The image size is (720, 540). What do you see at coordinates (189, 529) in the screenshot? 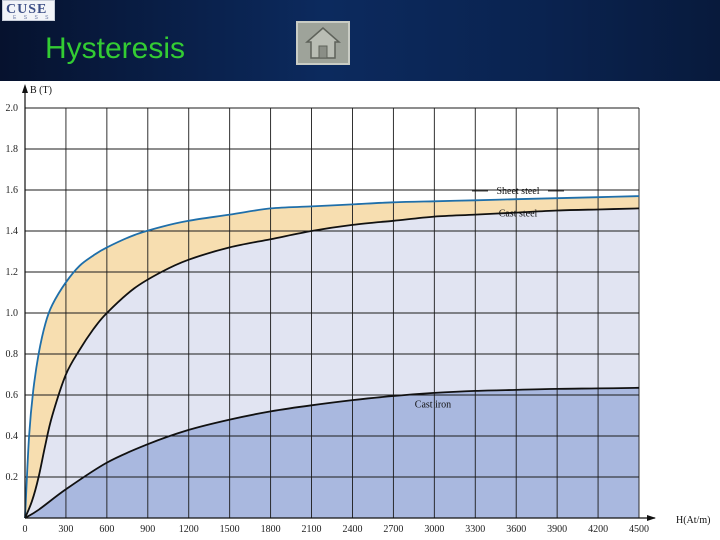
I see `x-tick-label: 1200` at bounding box center [189, 529].